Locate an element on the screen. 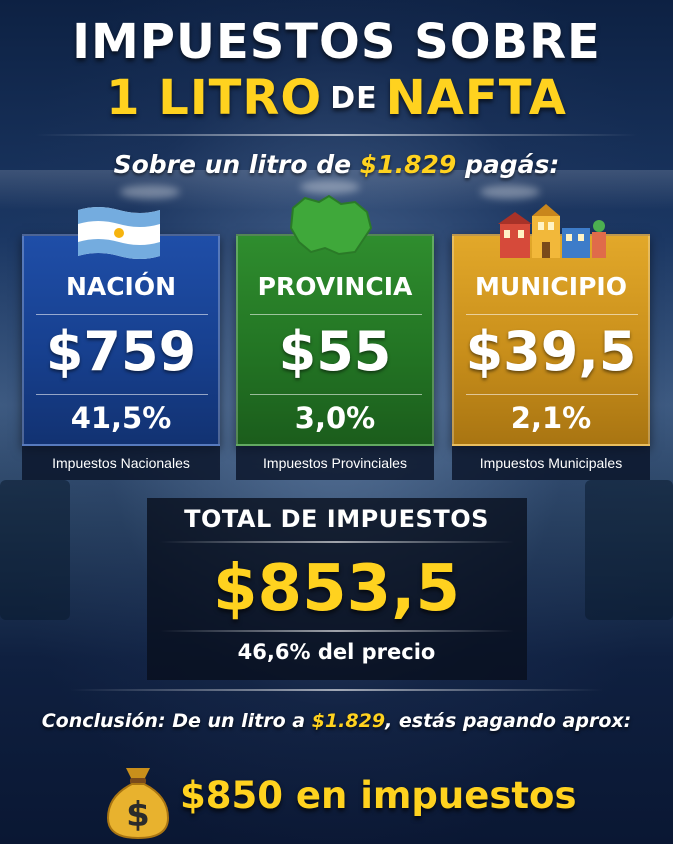 Image resolution: width=673 pixels, height=844 pixels. card-percent: 2,1% is located at coordinates (551, 418).